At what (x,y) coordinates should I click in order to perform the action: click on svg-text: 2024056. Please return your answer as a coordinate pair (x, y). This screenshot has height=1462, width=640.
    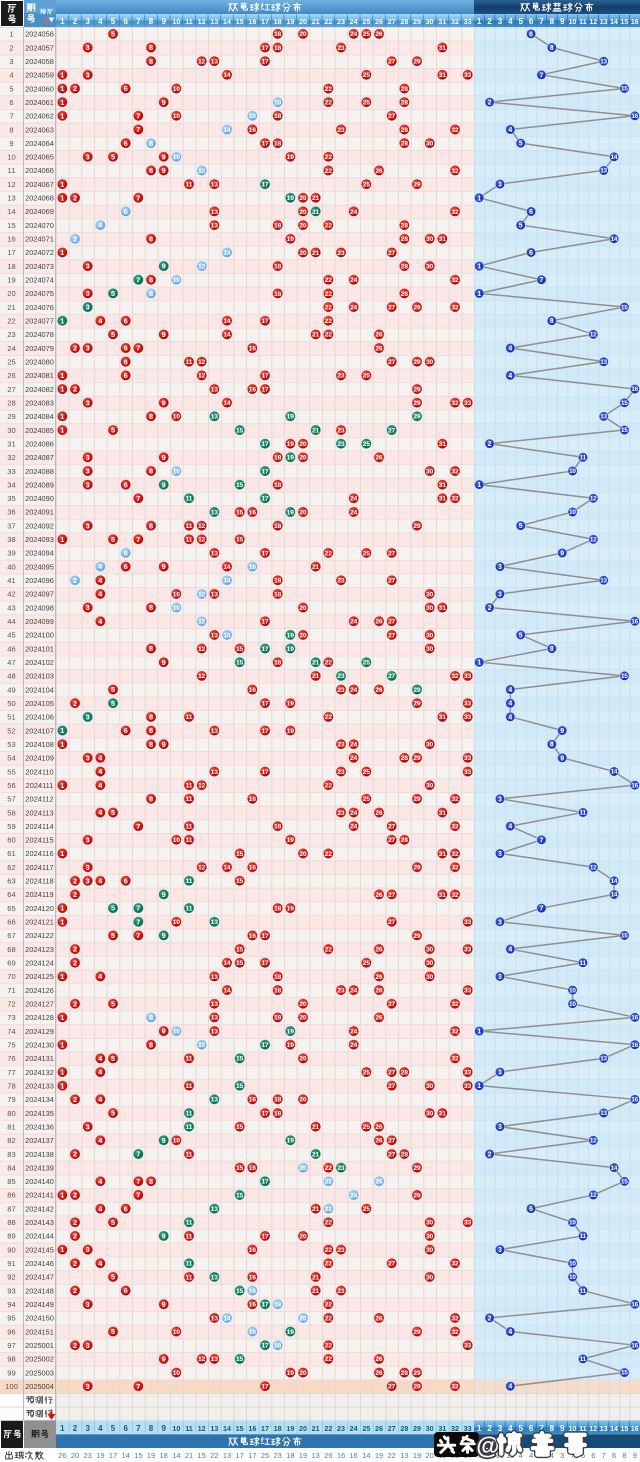
    Looking at the image, I should click on (39, 34).